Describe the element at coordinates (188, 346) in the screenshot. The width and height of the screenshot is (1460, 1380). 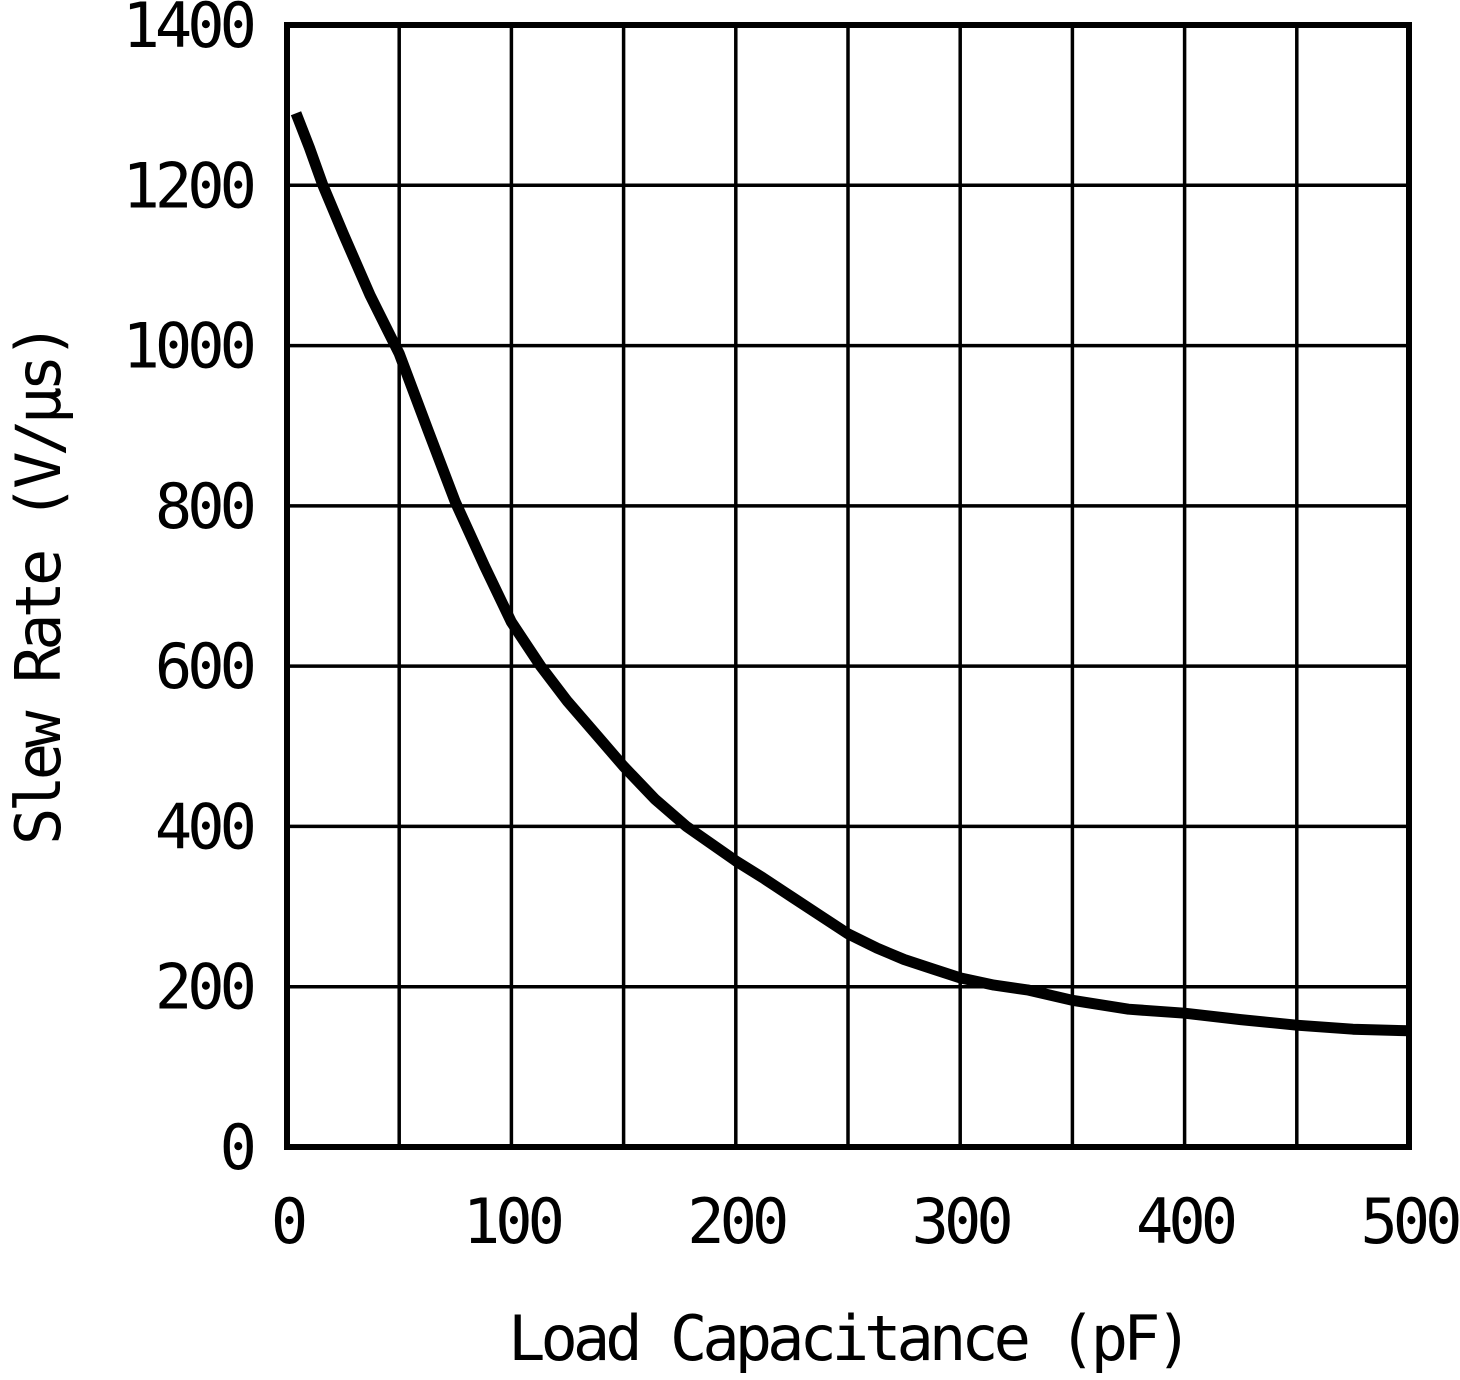
I see `y-tick-label: 1000` at that location.